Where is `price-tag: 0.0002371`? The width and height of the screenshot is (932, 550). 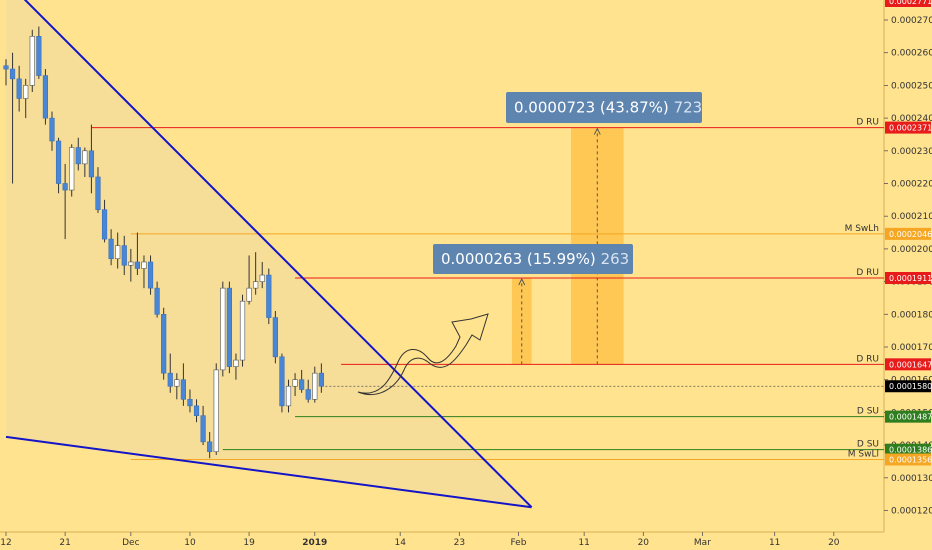 price-tag: 0.0002371 is located at coordinates (910, 128).